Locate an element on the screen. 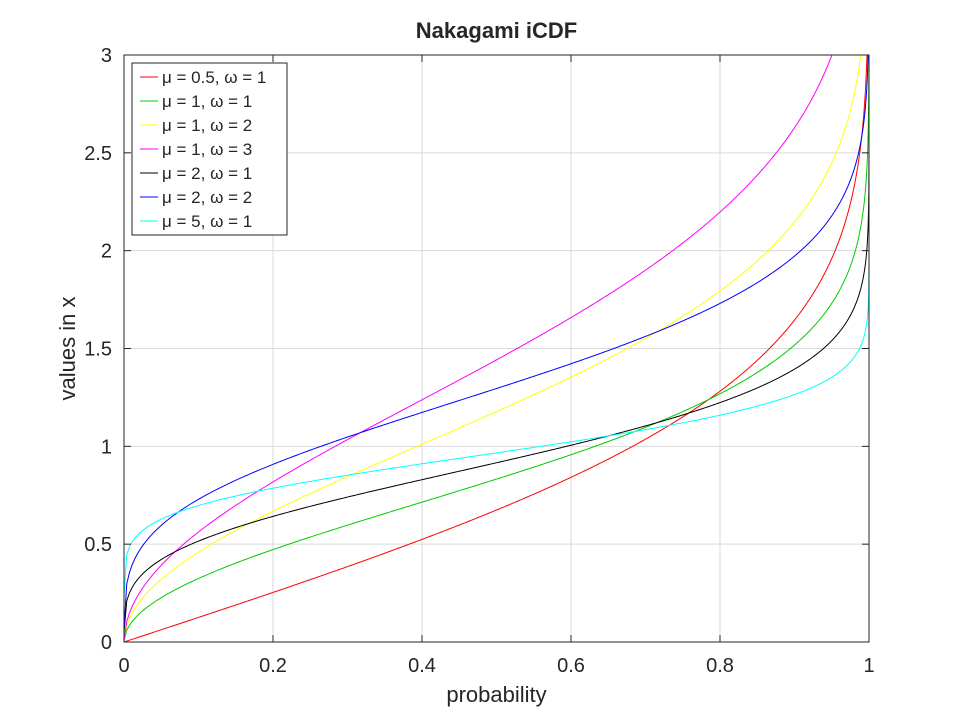 The image size is (960, 720). x-tick-label: 1 is located at coordinates (868, 666).